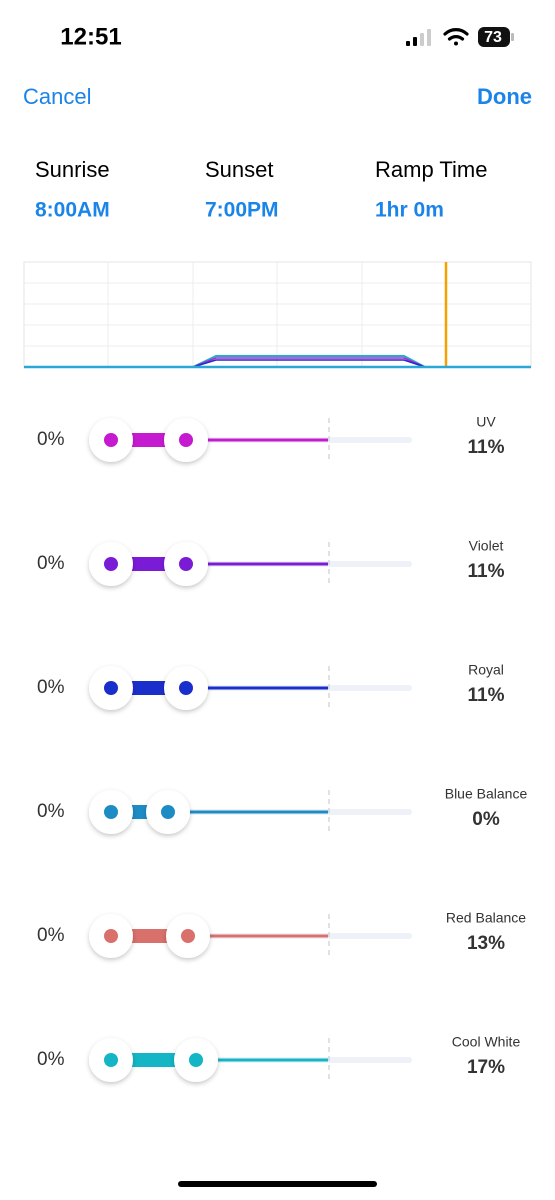  What do you see at coordinates (418, 37) in the screenshot?
I see `signal` at bounding box center [418, 37].